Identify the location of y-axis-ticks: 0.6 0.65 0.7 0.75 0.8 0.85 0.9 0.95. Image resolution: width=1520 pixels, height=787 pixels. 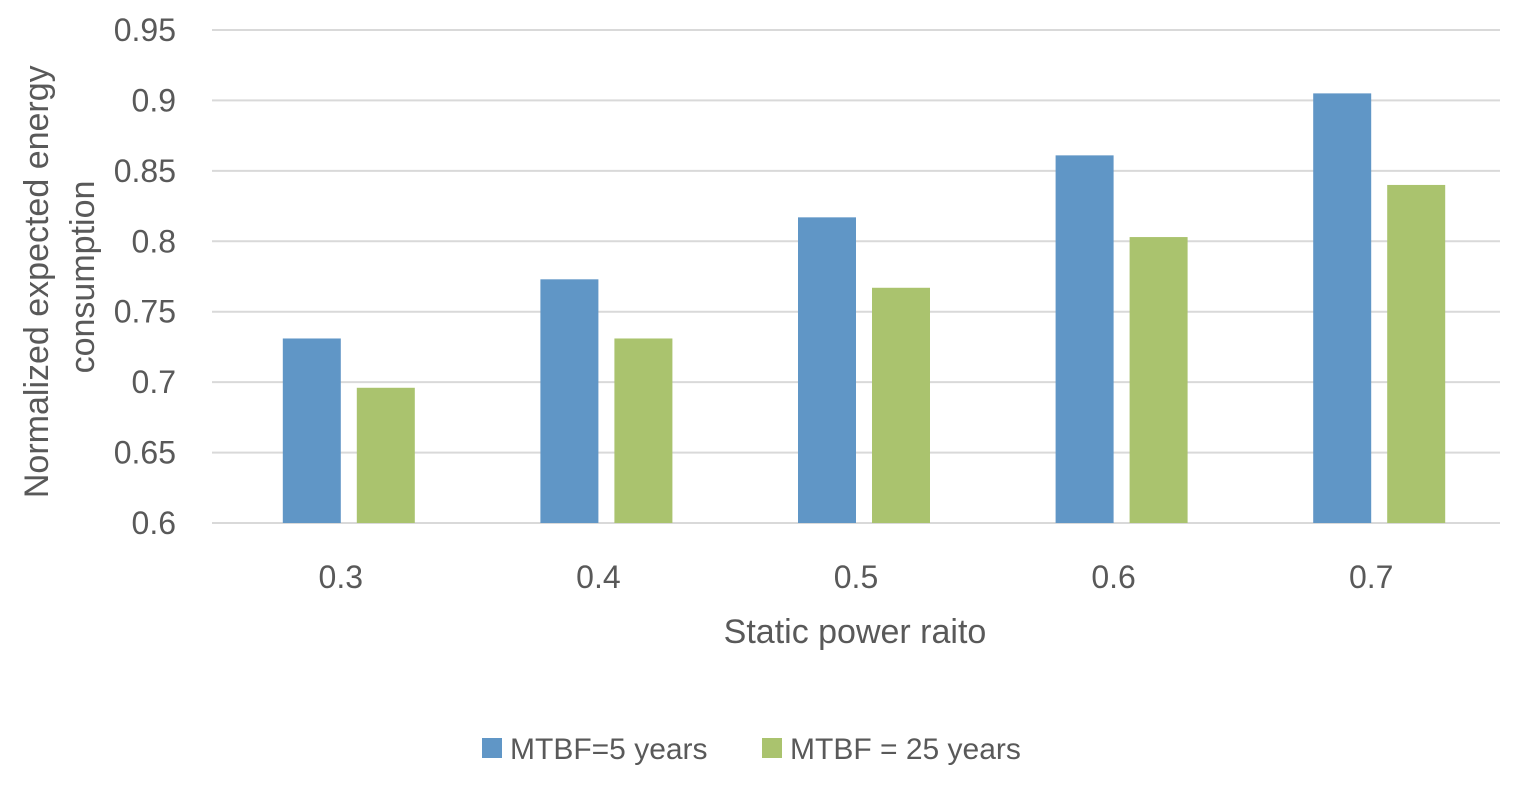
(145, 276).